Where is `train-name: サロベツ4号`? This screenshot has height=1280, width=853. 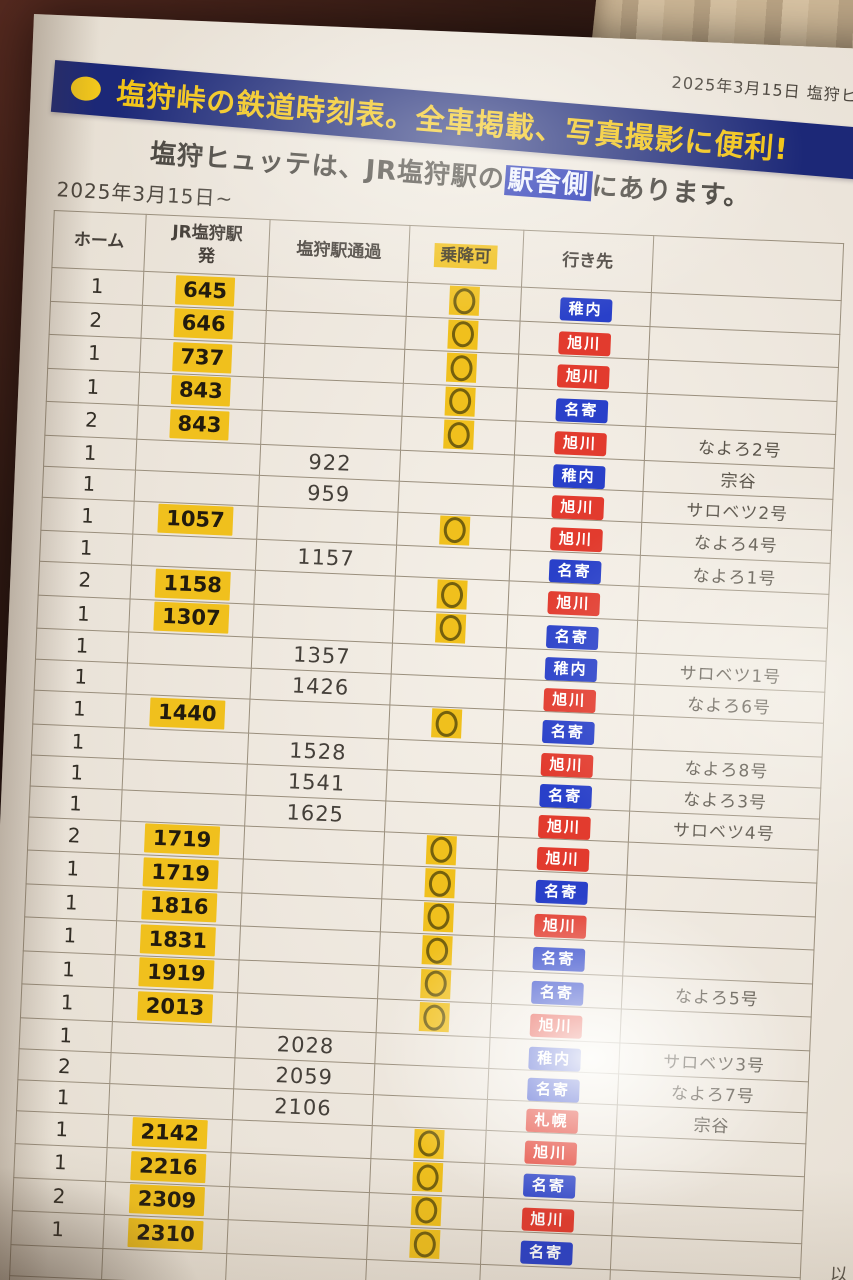
train-name: サロベツ4号 is located at coordinates (724, 832).